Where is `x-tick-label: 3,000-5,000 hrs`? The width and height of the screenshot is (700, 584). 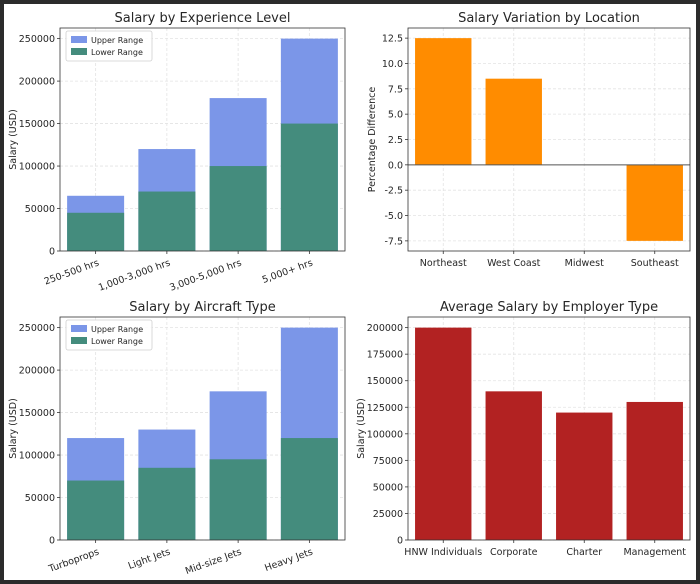 x-tick-label: 3,000-5,000 hrs is located at coordinates (205, 275).